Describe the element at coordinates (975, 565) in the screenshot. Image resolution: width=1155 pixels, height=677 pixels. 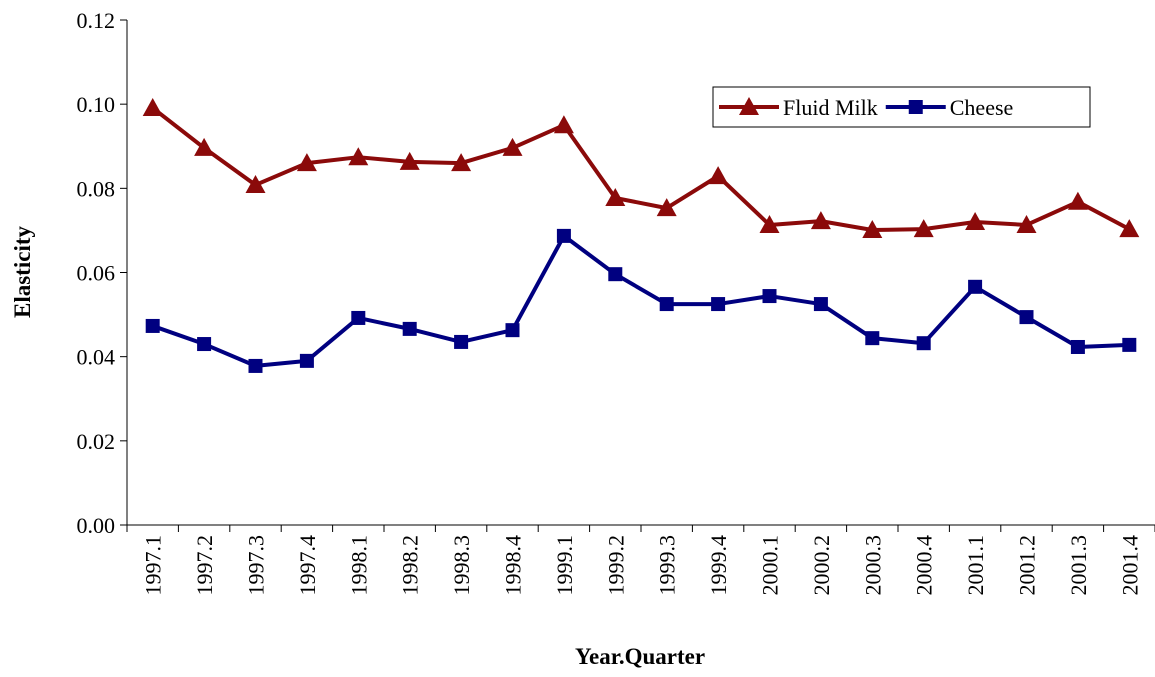
I see `x-tick-label: 2001.1` at that location.